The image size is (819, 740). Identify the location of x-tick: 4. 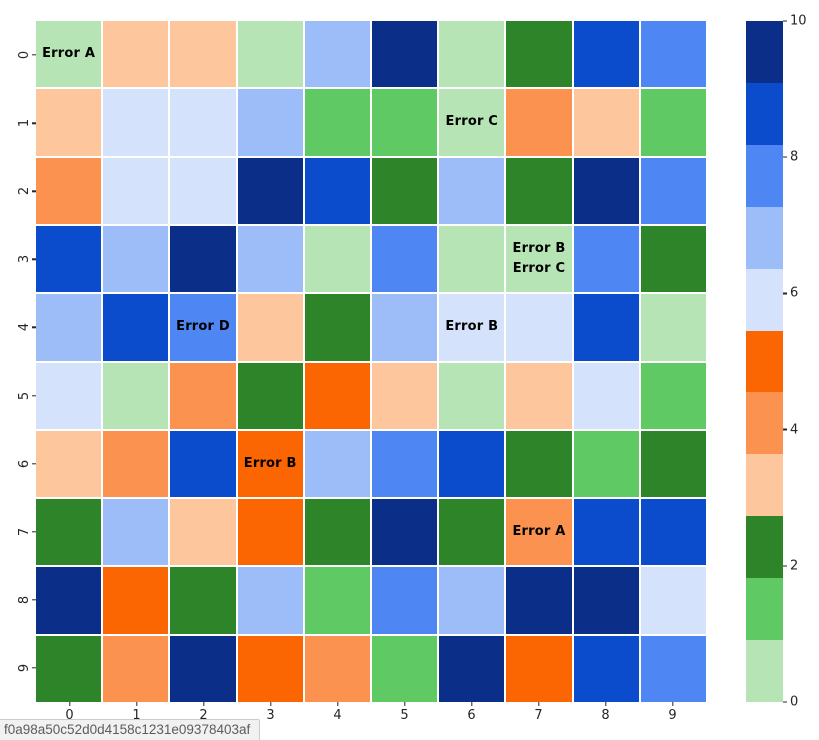
(337, 716).